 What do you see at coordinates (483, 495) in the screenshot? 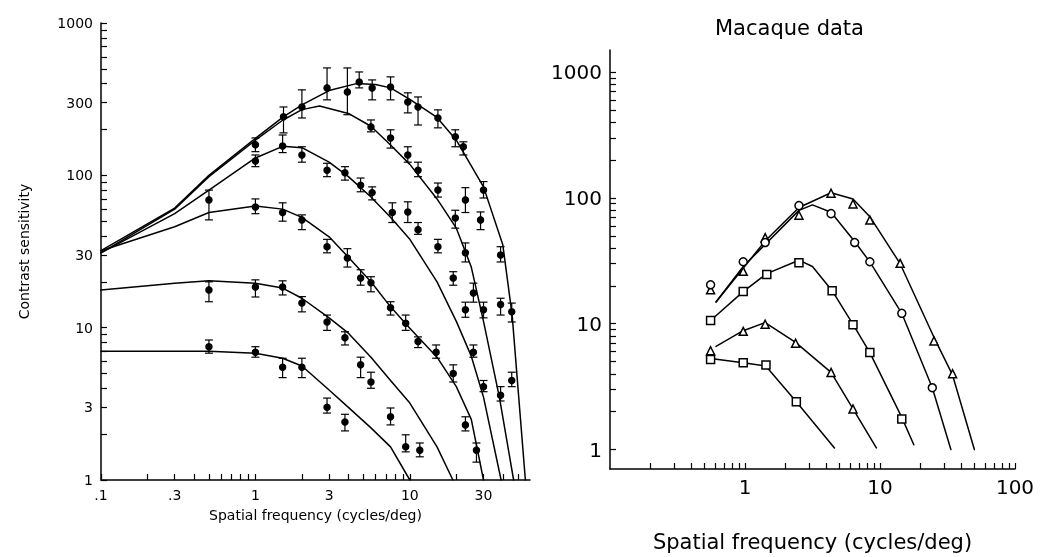
I see `x-tick-label: 30` at bounding box center [483, 495].